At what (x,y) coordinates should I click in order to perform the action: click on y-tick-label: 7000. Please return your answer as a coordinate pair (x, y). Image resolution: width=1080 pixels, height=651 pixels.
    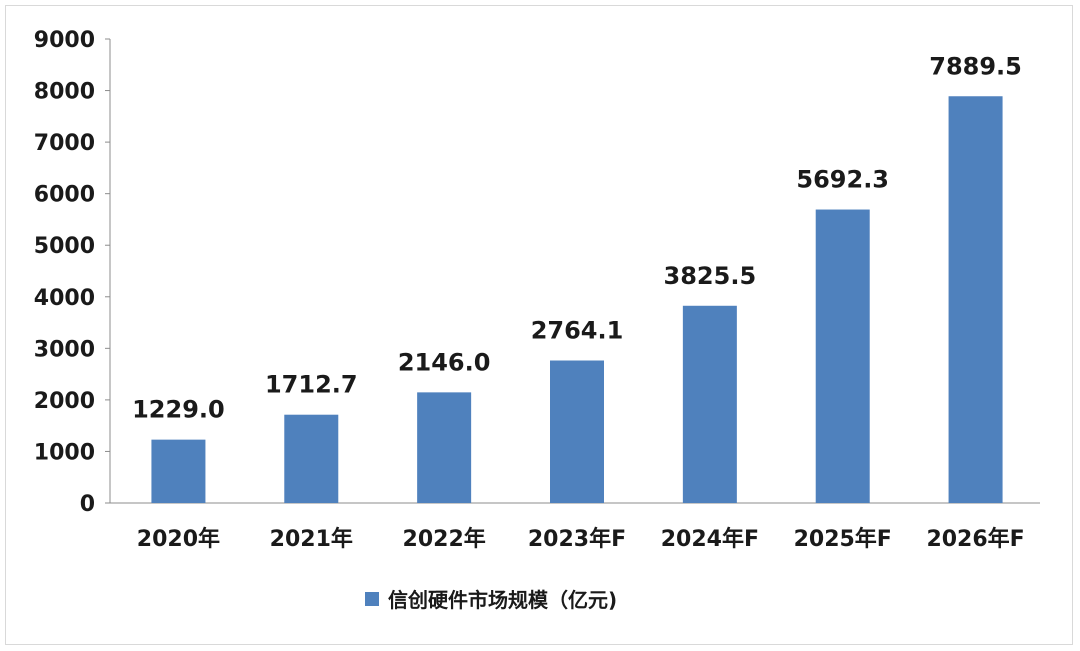
    Looking at the image, I should click on (64, 143).